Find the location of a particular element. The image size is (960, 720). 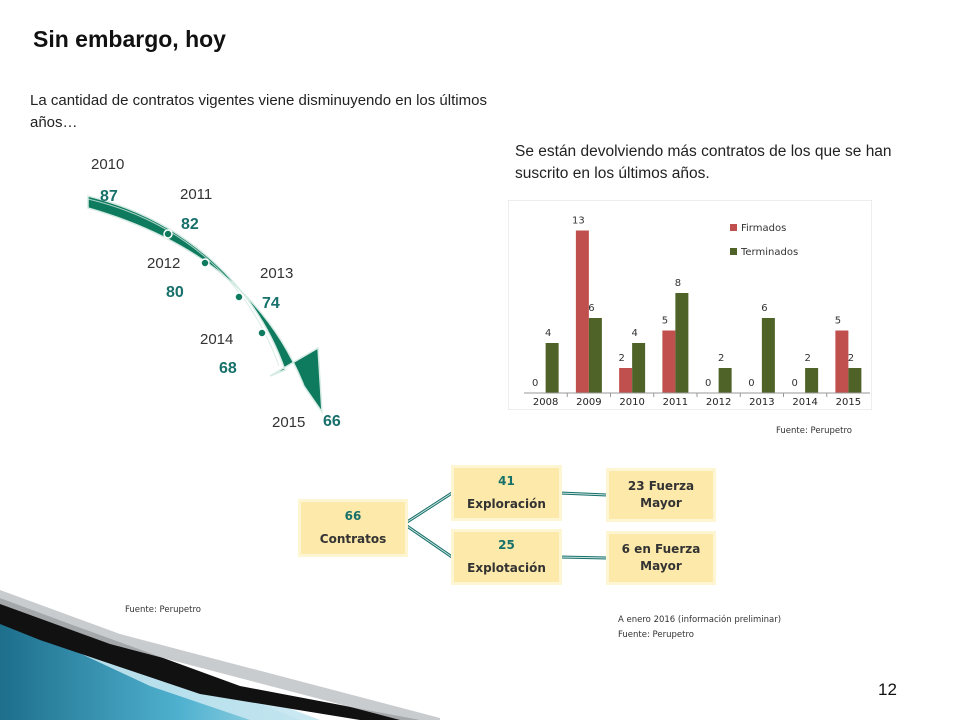

bar-firmados-2015 is located at coordinates (842, 361).